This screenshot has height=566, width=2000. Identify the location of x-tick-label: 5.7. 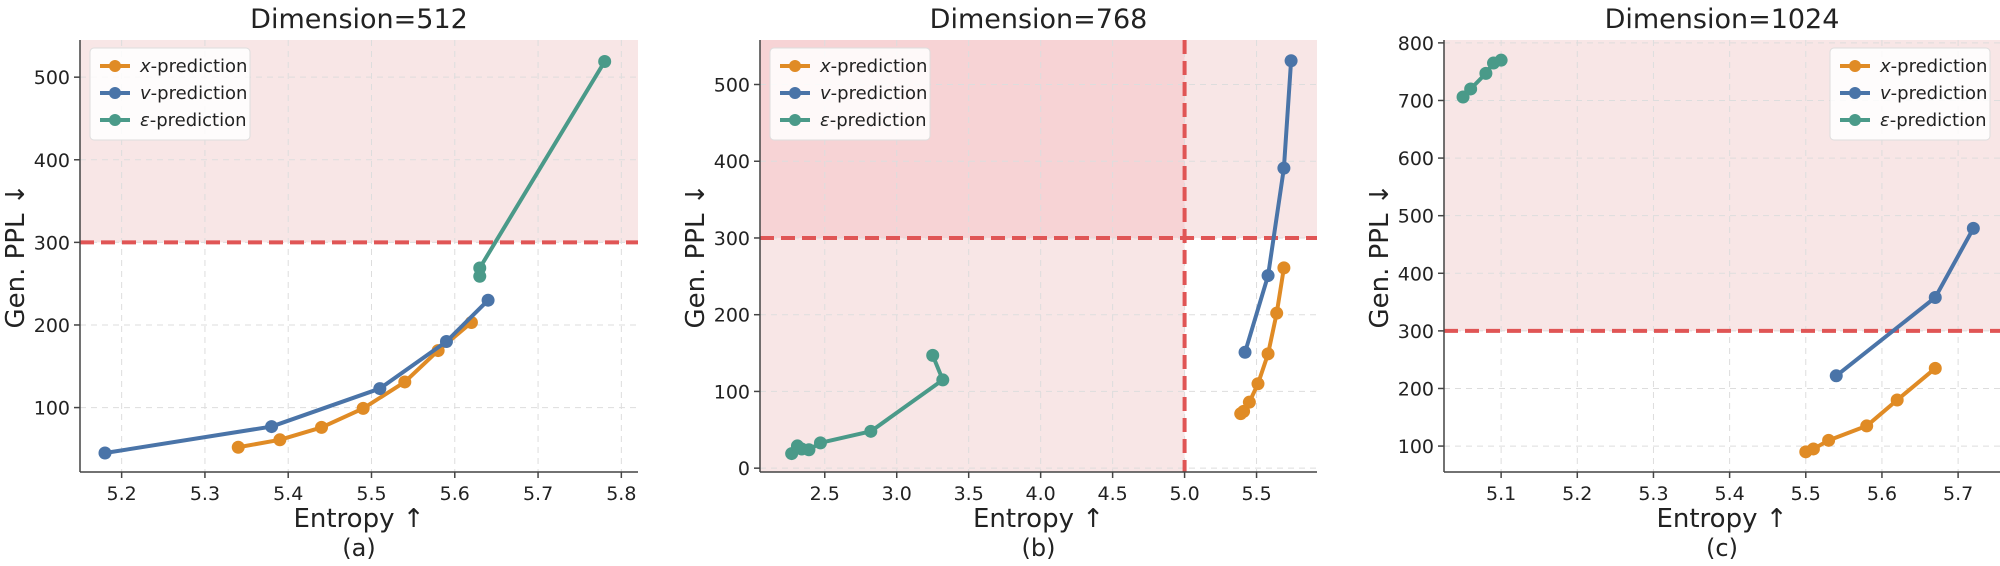
(1958, 494).